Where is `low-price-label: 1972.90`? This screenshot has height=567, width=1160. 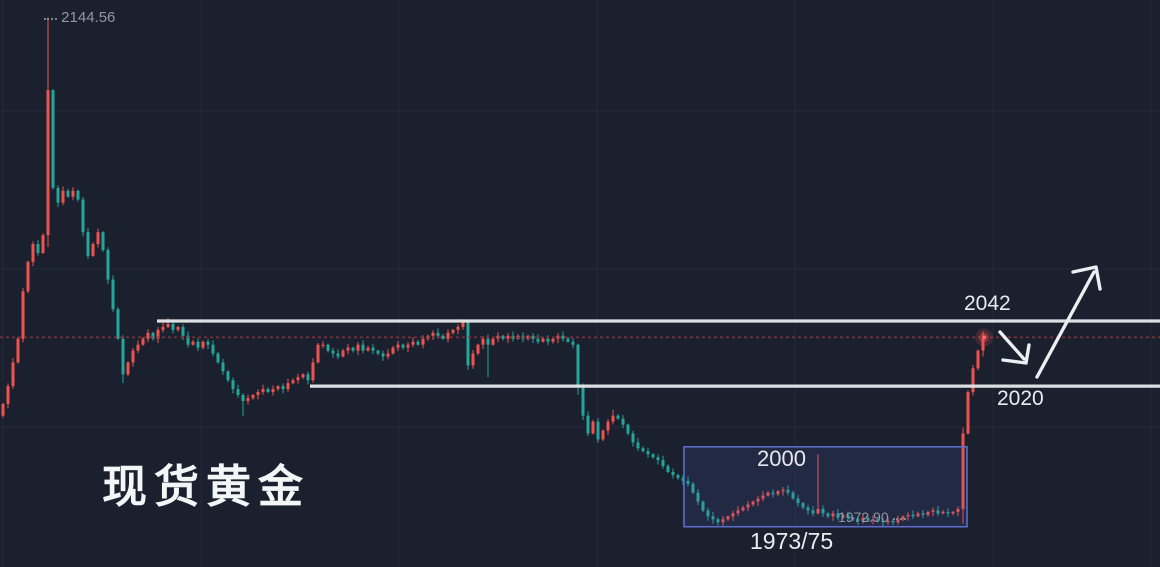 low-price-label: 1972.90 is located at coordinates (872, 517).